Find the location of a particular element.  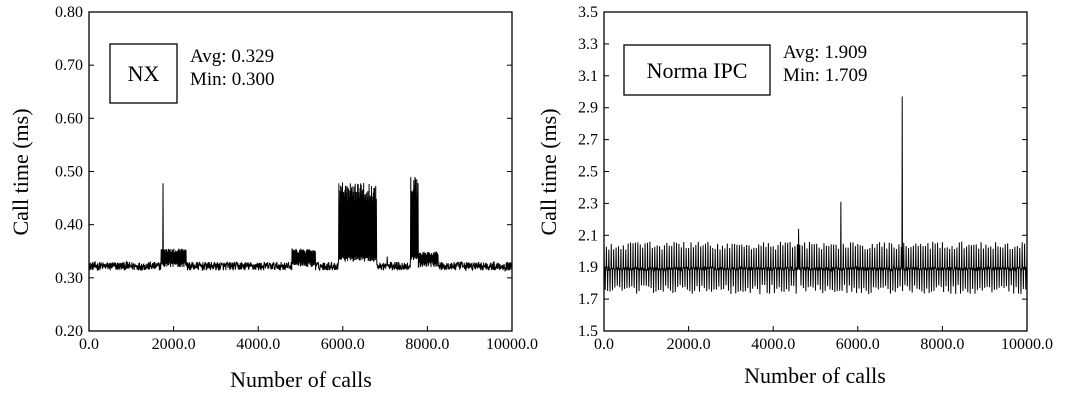

y-tick-label-norma-ipc: 2.7 is located at coordinates (588, 140).